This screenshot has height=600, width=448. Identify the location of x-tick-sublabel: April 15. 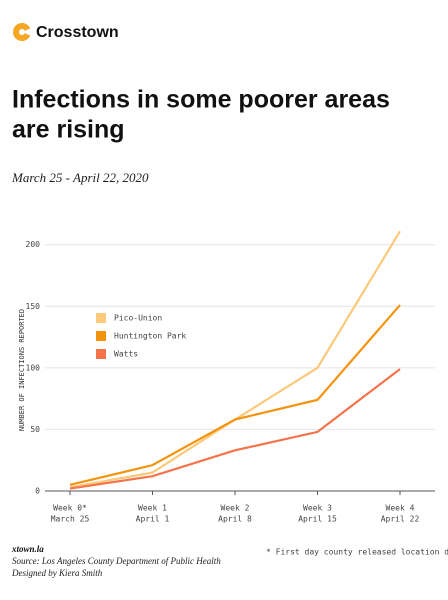
(317, 519).